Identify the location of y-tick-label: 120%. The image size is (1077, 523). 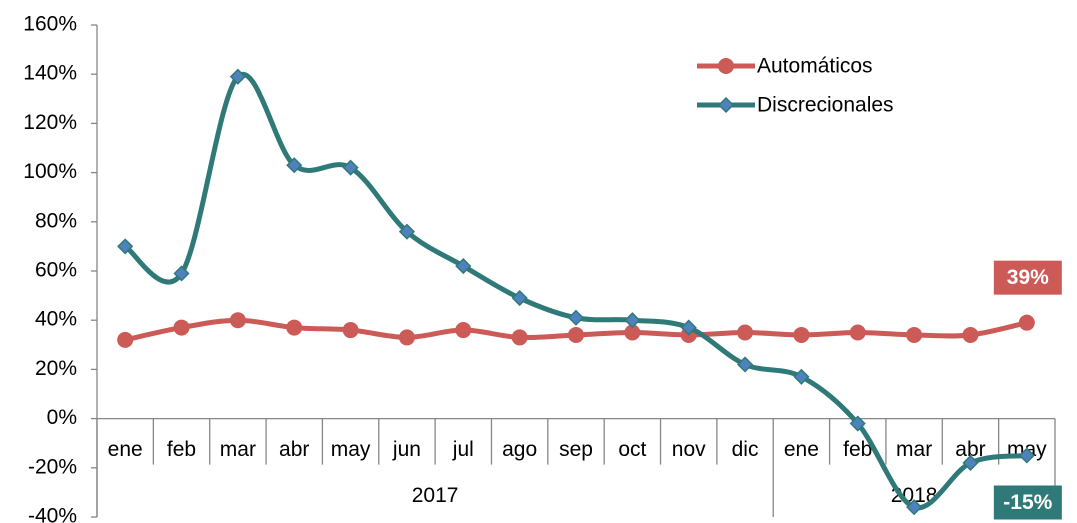
(50, 122).